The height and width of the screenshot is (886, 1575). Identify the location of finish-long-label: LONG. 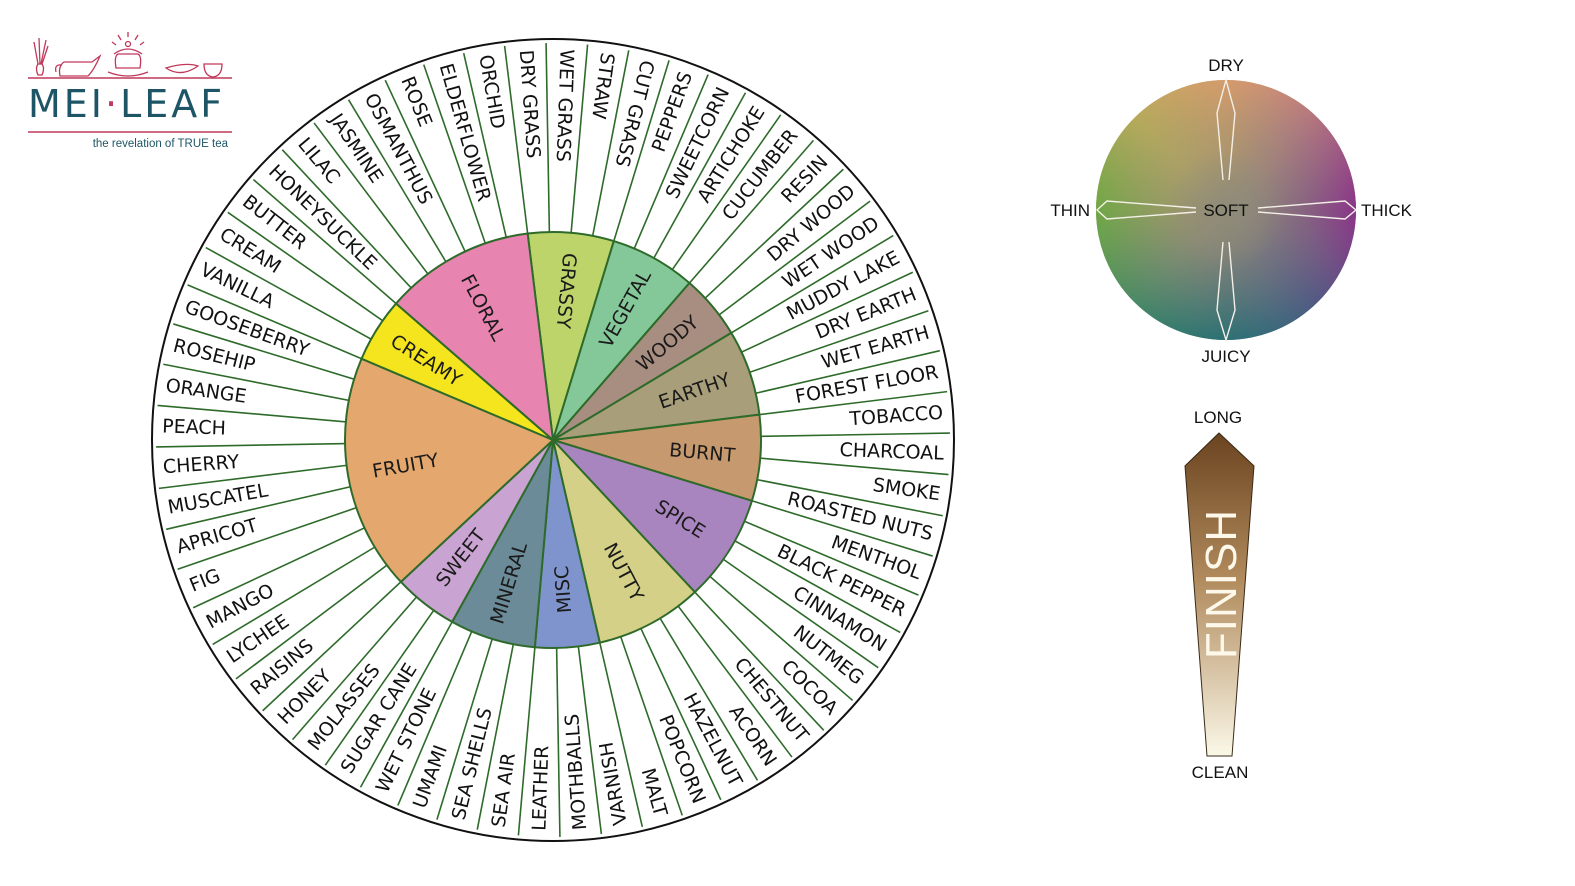
(1218, 417).